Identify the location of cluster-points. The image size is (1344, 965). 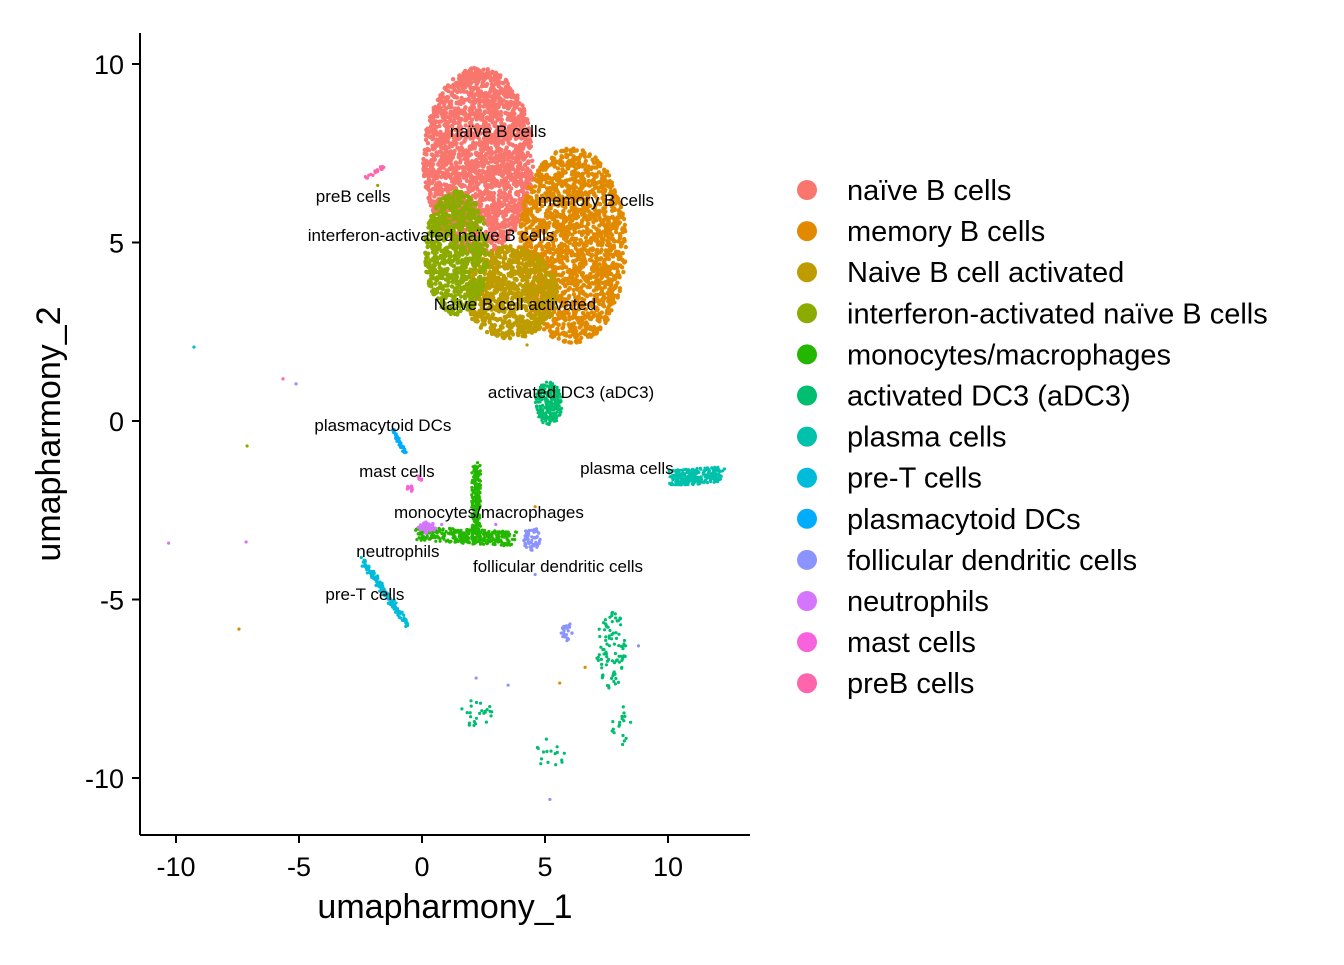
(368, 315).